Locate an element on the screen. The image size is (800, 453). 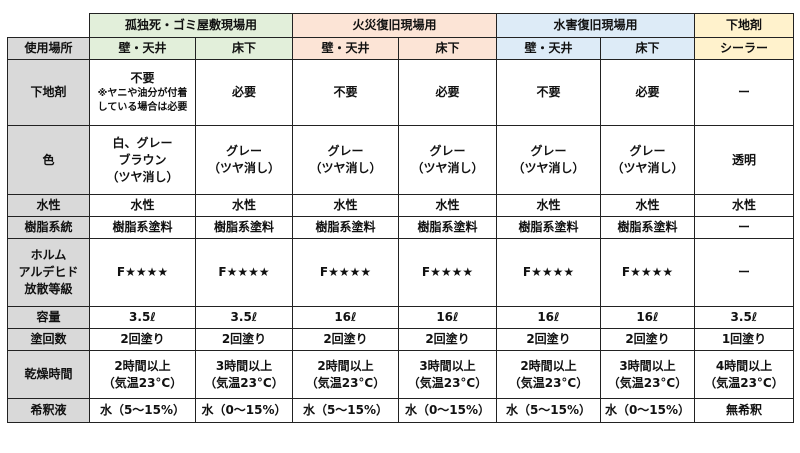
cell-line: 2時間以上 is located at coordinates (345, 365).